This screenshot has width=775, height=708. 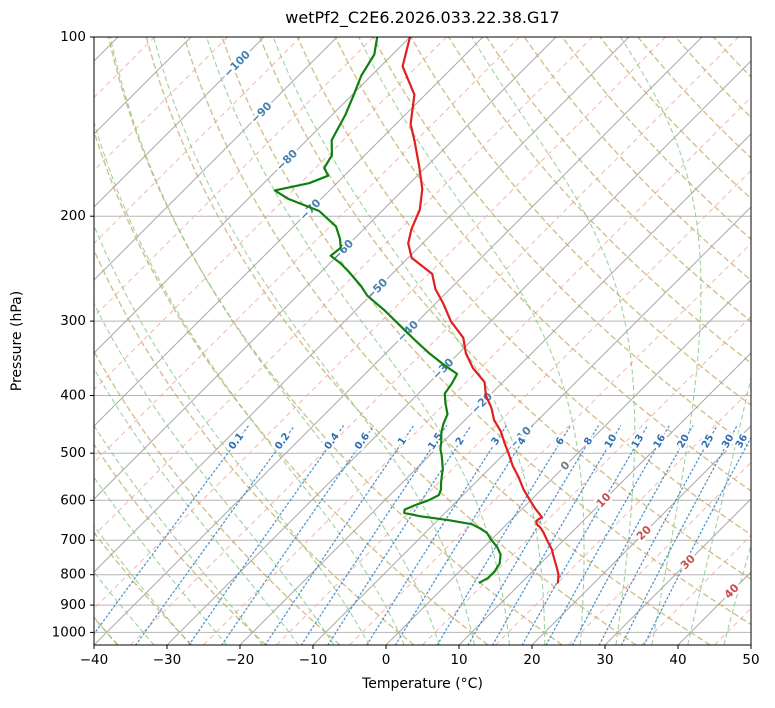 What do you see at coordinates (94, 660) in the screenshot?
I see `svg-text: −40` at bounding box center [94, 660].